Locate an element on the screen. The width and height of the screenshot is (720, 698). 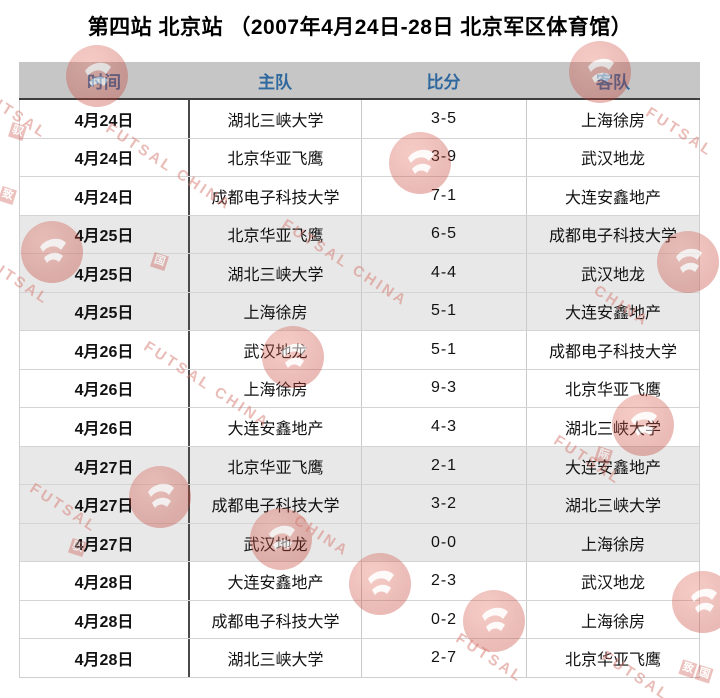
header-cell-time: 时间 is located at coordinates (104, 82).